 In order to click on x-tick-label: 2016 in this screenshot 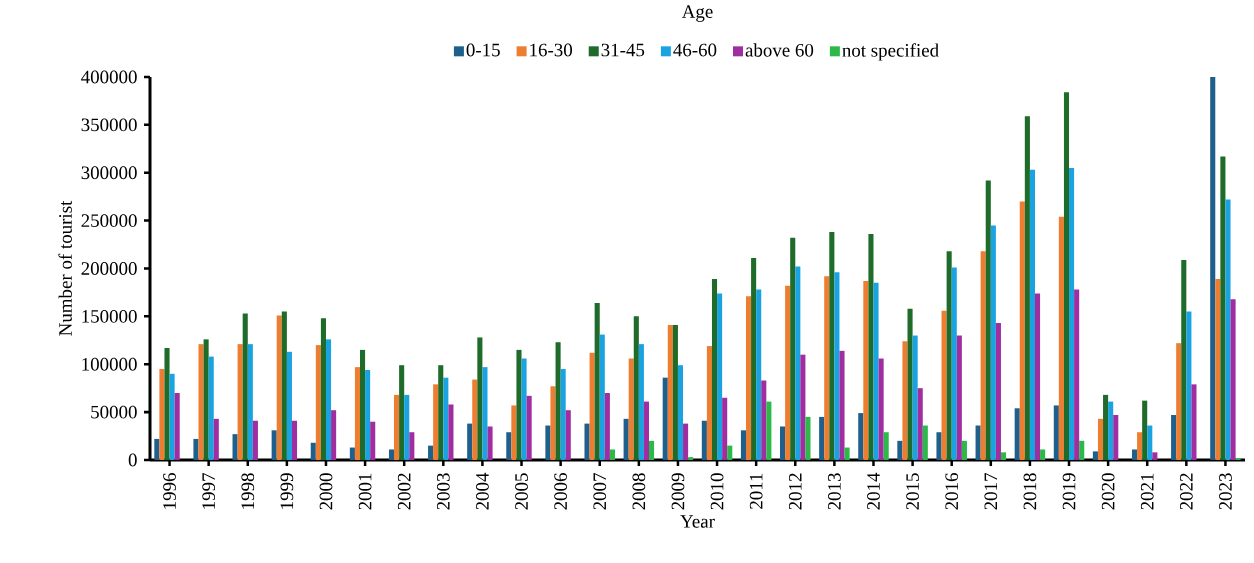, I will do `click(952, 491)`.